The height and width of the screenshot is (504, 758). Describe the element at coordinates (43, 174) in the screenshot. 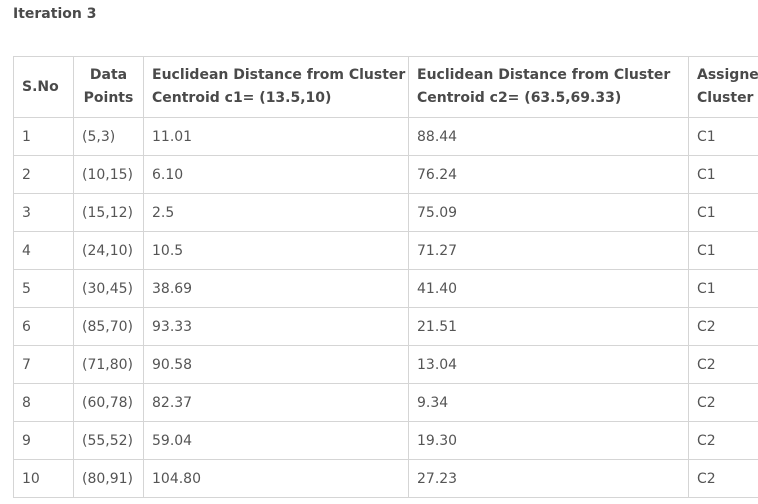

I see `cell-sno: 2` at that location.